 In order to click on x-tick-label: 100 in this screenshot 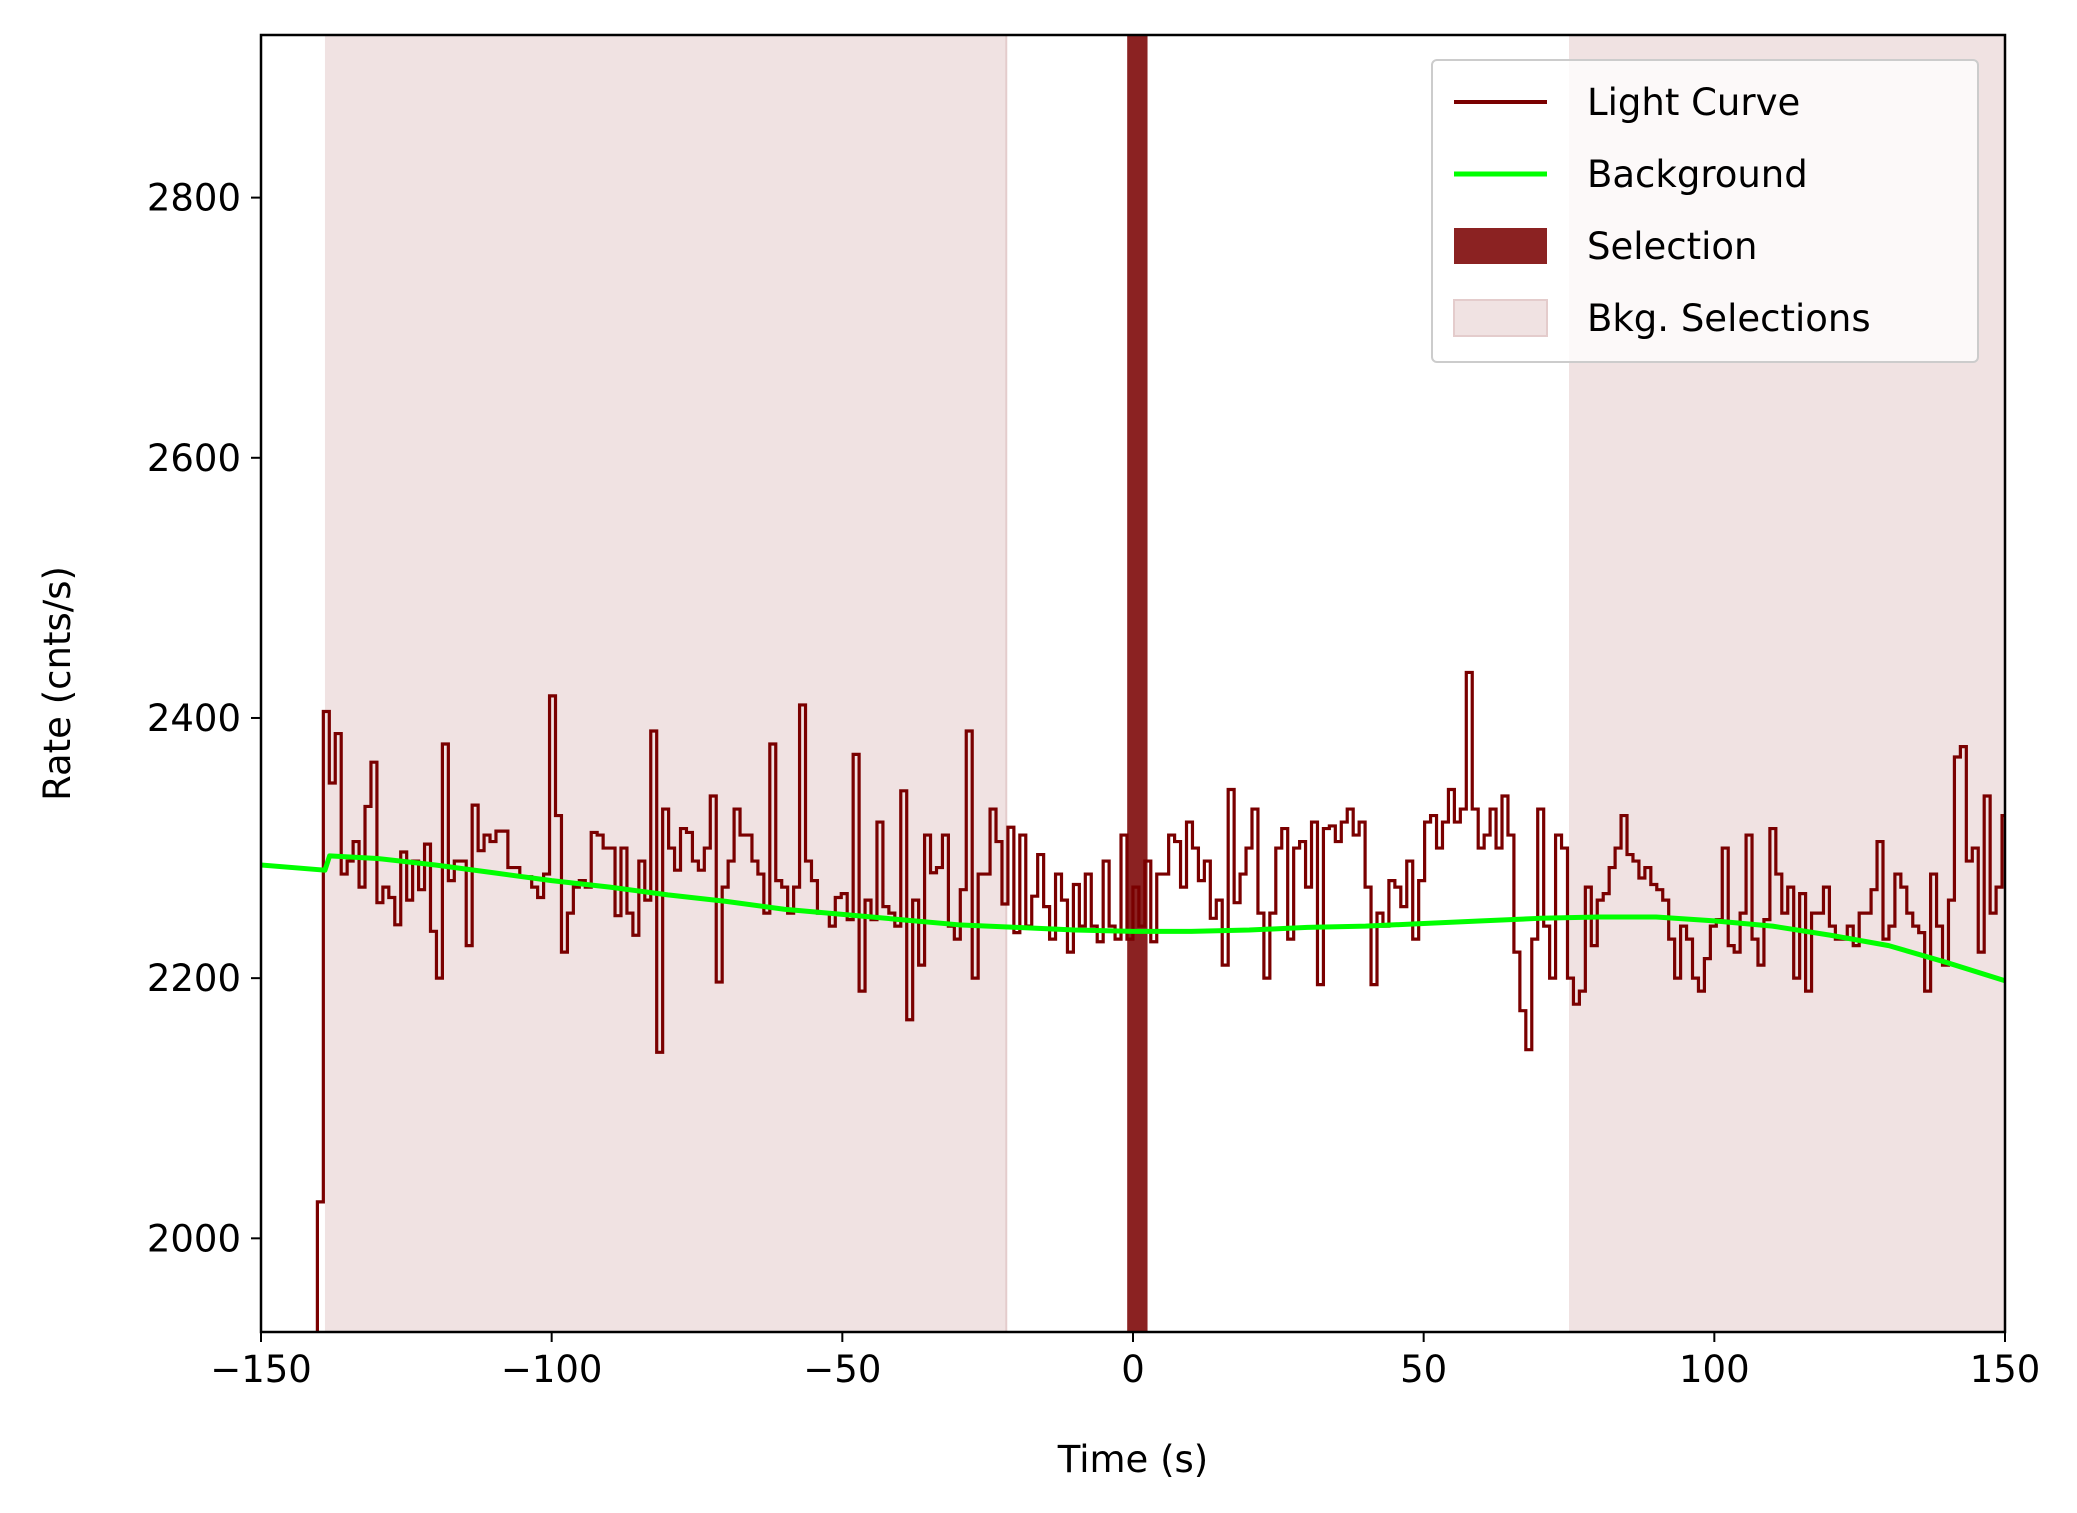, I will do `click(1714, 1369)`.